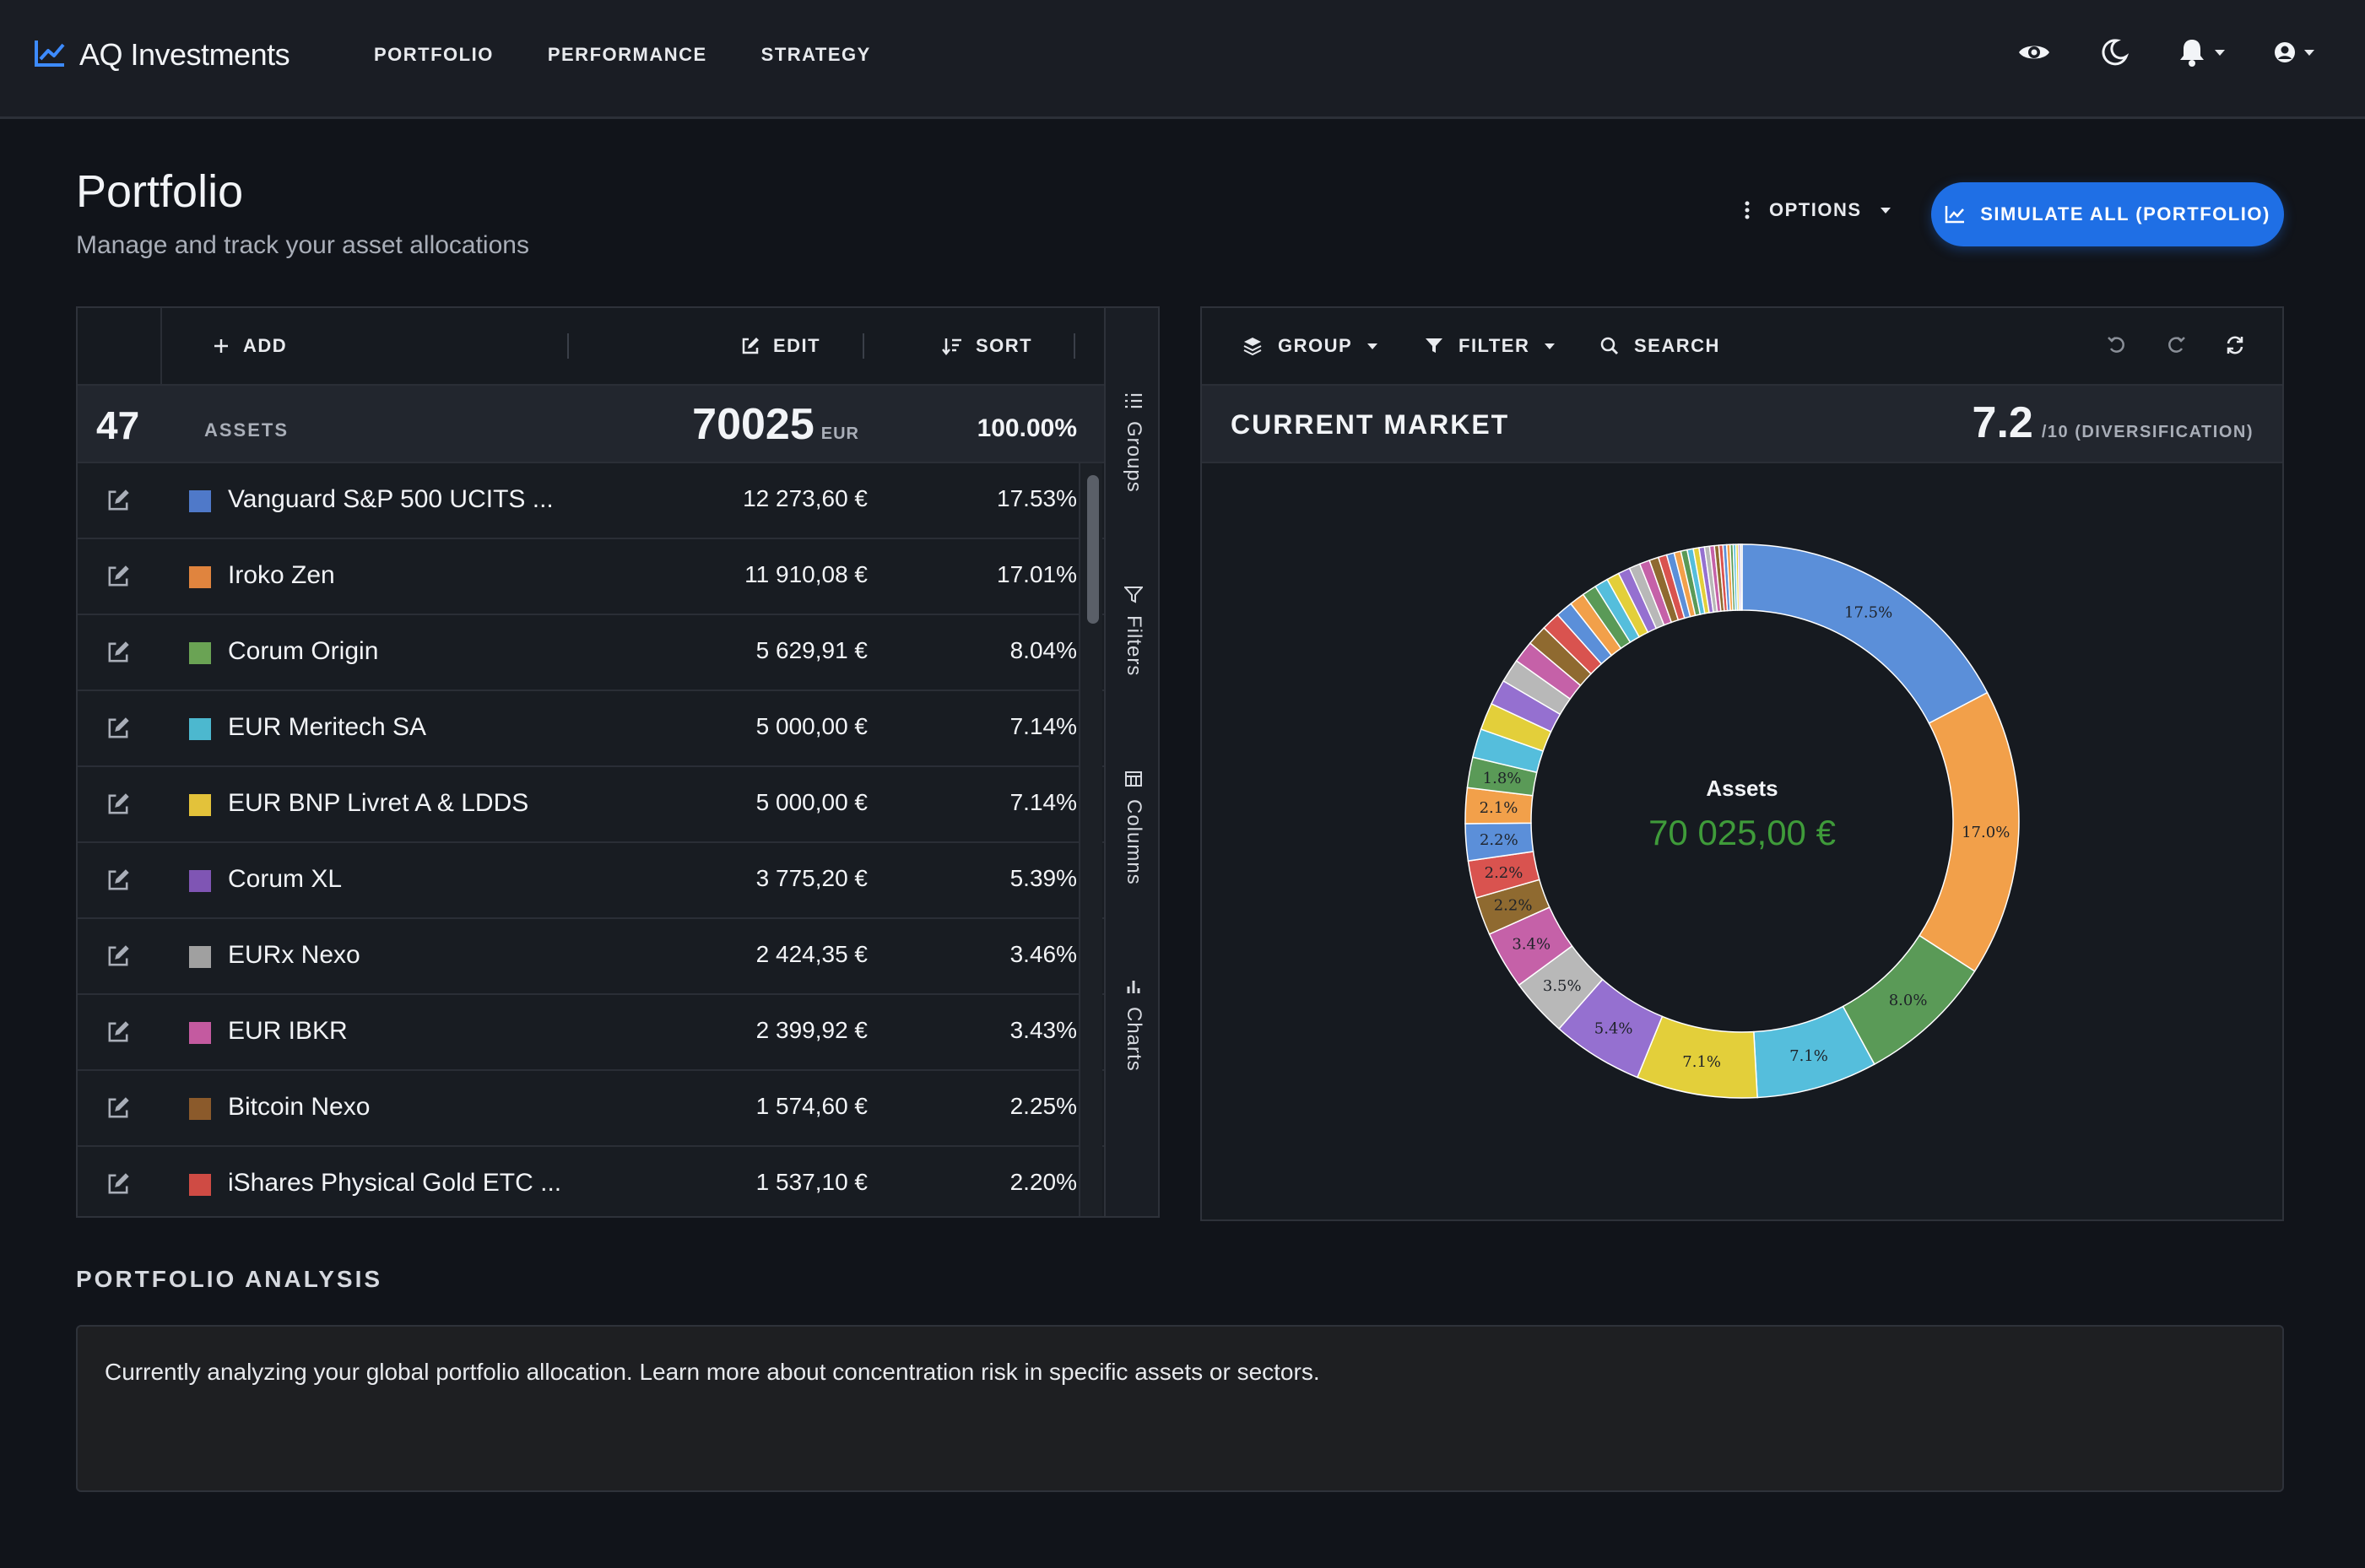 Image resolution: width=2365 pixels, height=1568 pixels. Describe the element at coordinates (229, 1279) in the screenshot. I see `analysis-title: PORTFOLIO ANALYSIS` at that location.